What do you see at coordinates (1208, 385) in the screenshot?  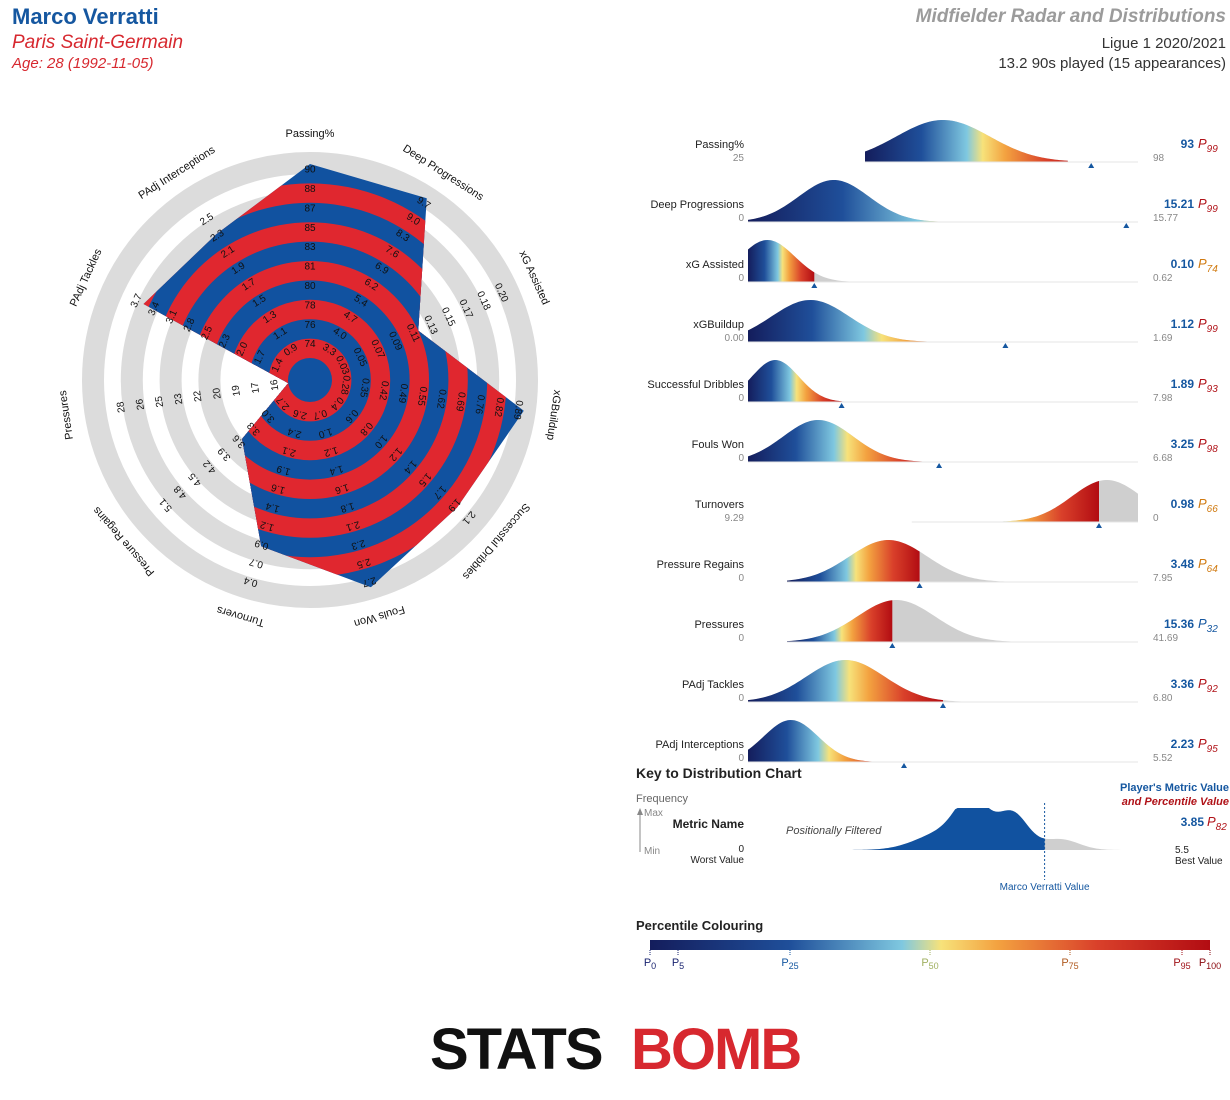 I see `percentile-label: P93` at bounding box center [1208, 385].